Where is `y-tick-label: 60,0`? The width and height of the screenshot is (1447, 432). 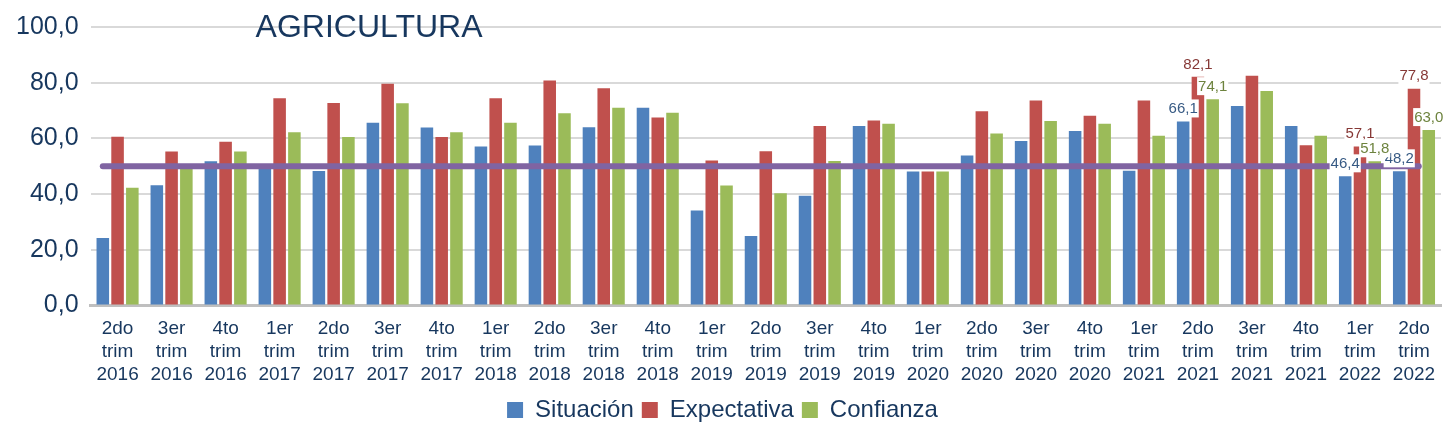 y-tick-label: 60,0 is located at coordinates (54, 136).